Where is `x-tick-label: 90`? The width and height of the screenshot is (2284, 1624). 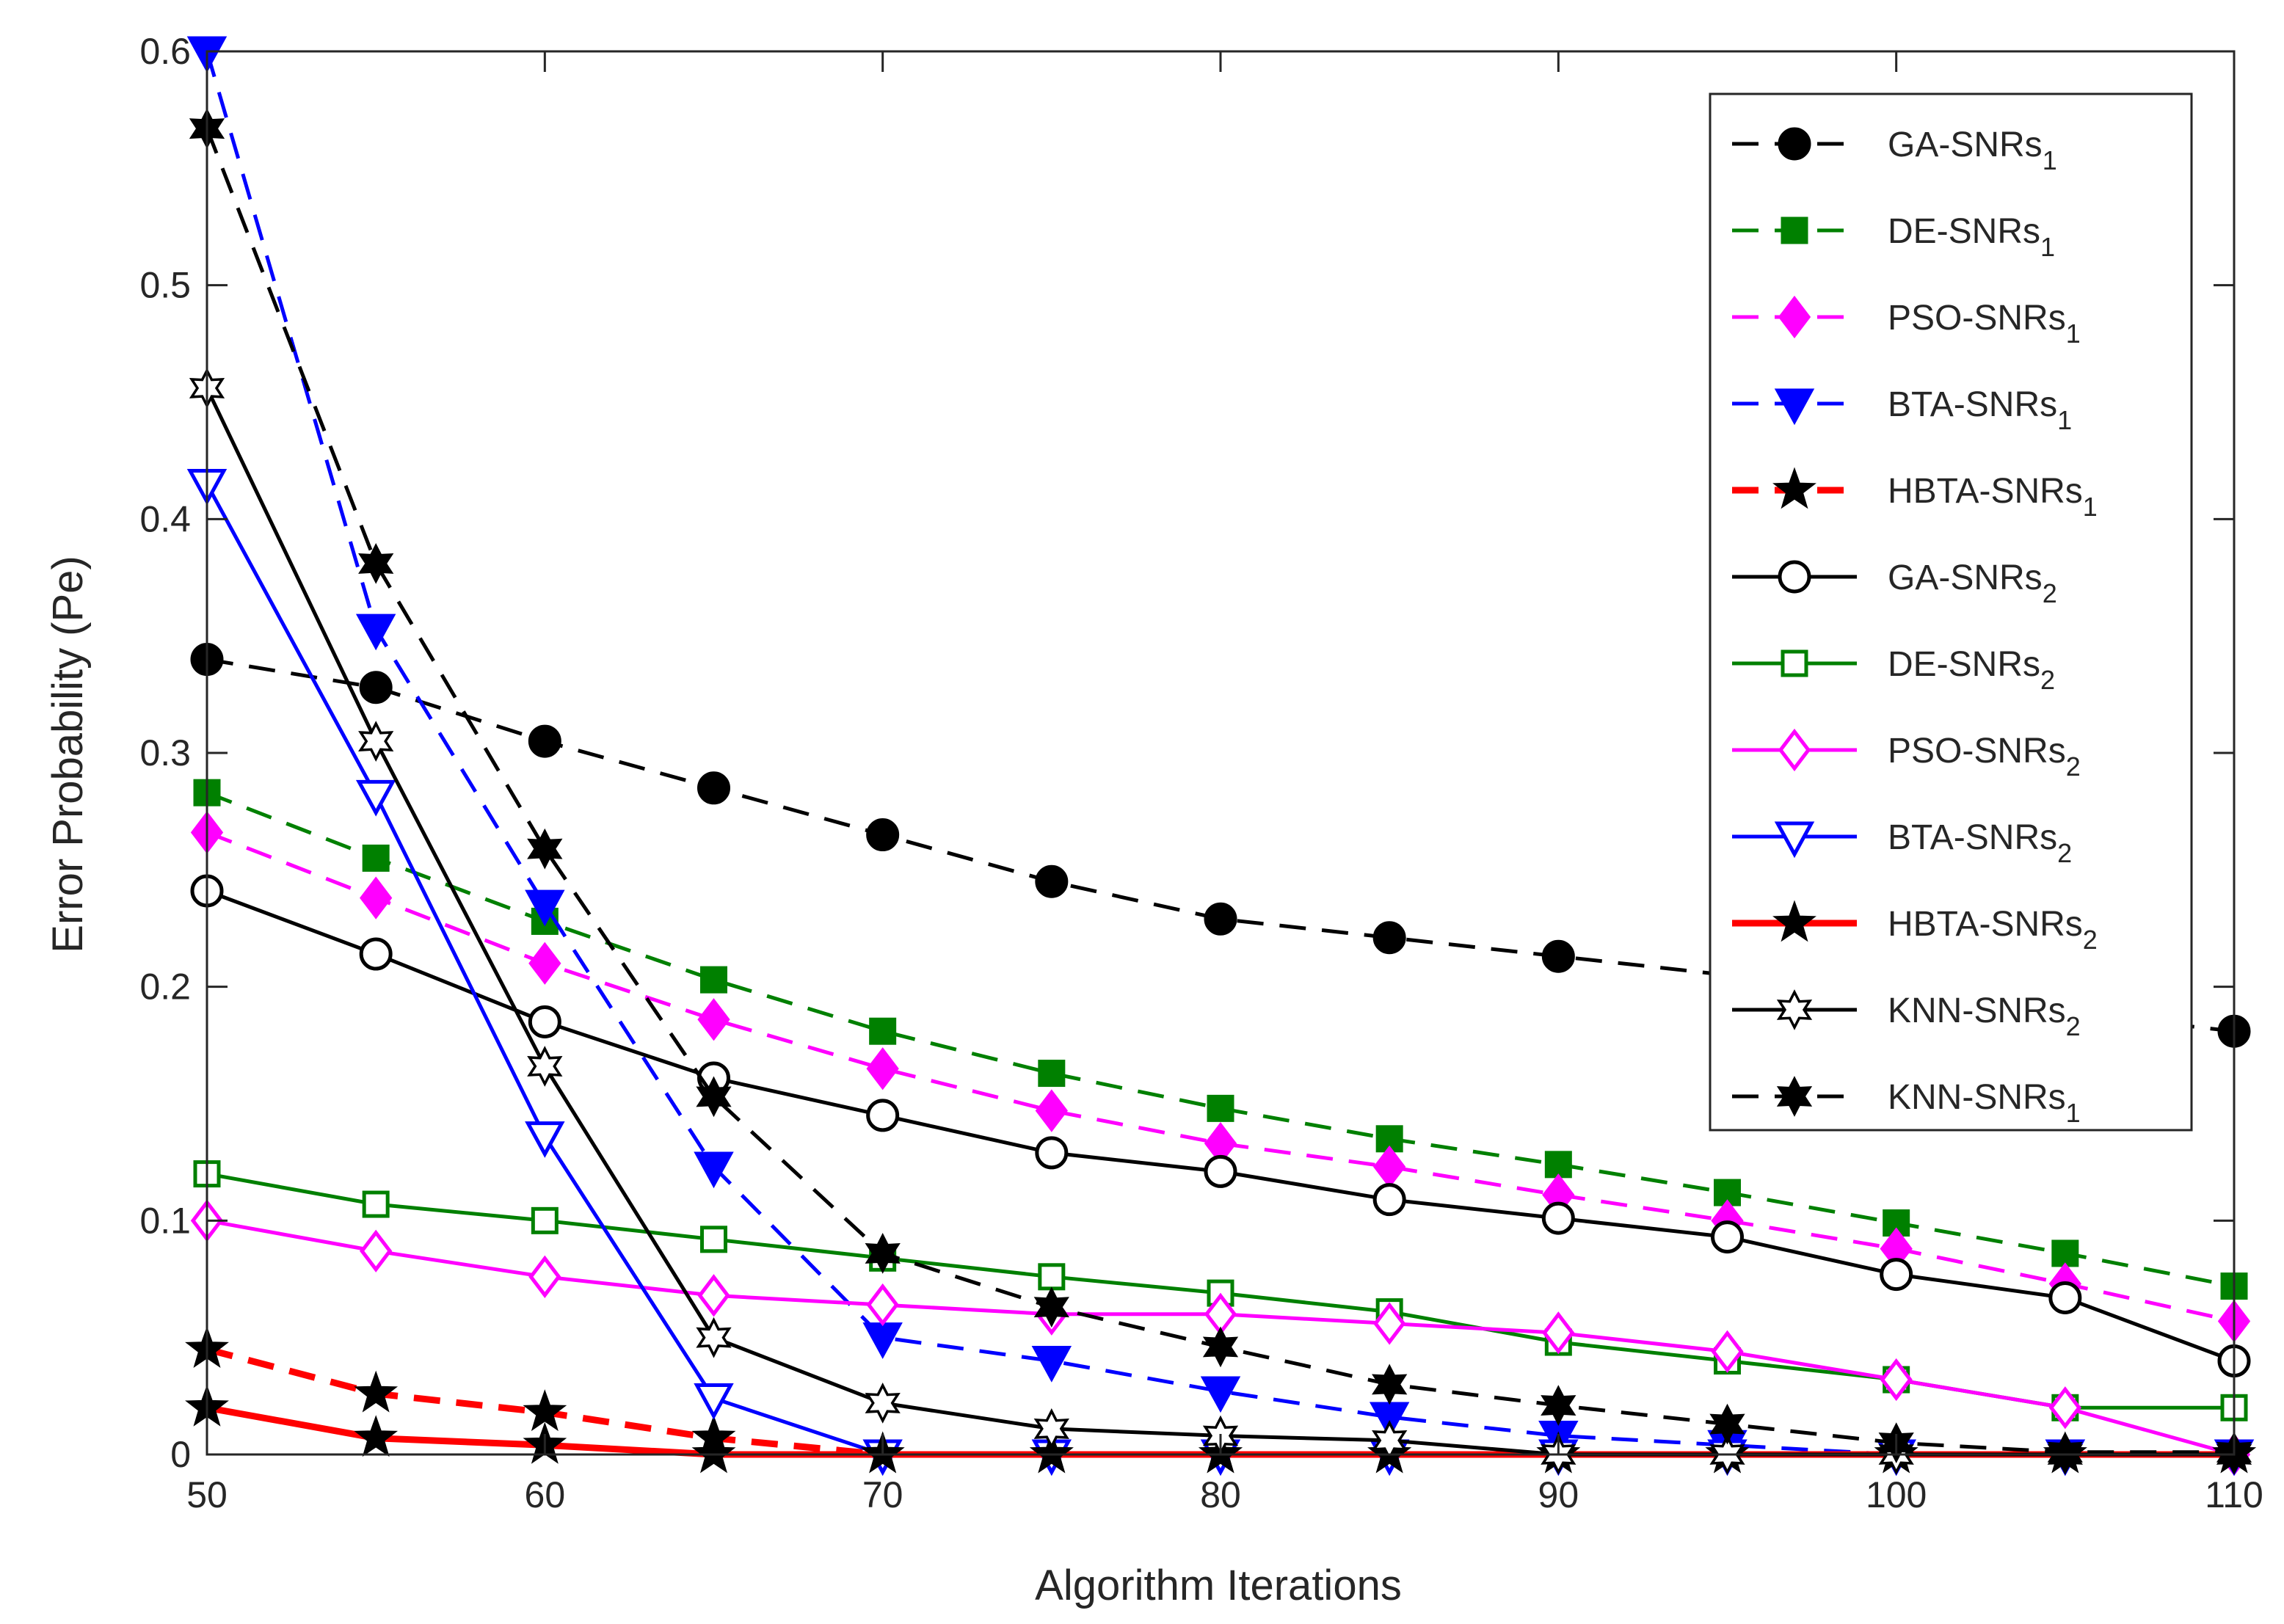
x-tick-label: 90 is located at coordinates (1558, 1494).